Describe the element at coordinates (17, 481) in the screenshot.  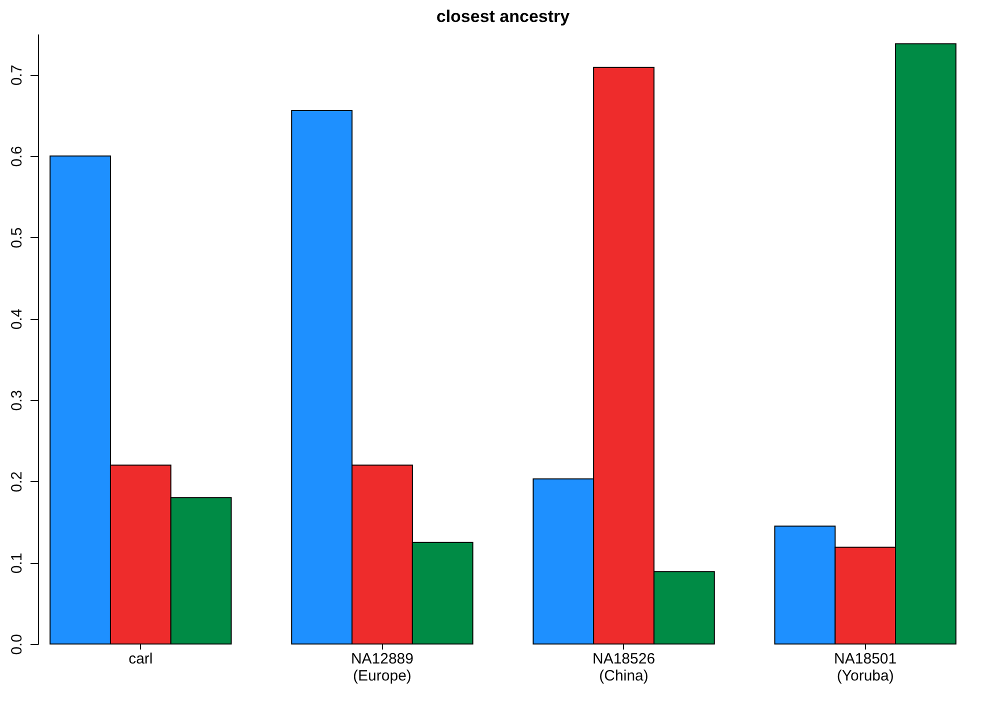
I see `y-tick-label: 0.2` at that location.